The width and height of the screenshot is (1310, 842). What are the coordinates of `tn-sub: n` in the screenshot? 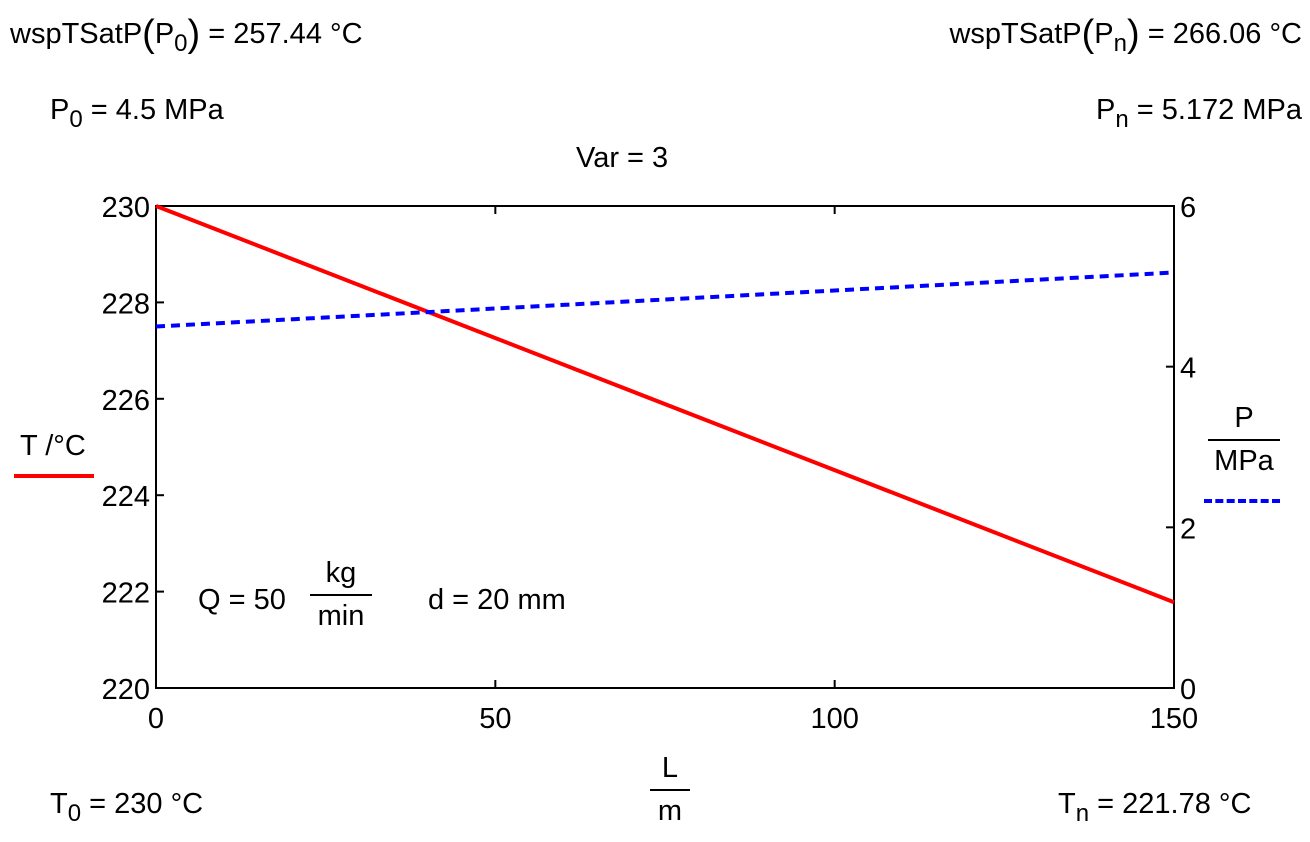 It's located at (1082, 813).